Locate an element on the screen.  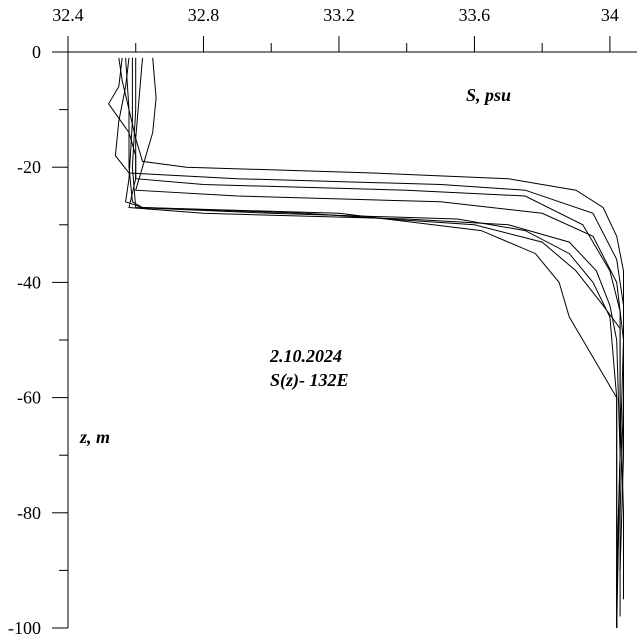
y-axis-label: z, m is located at coordinates (94, 437).